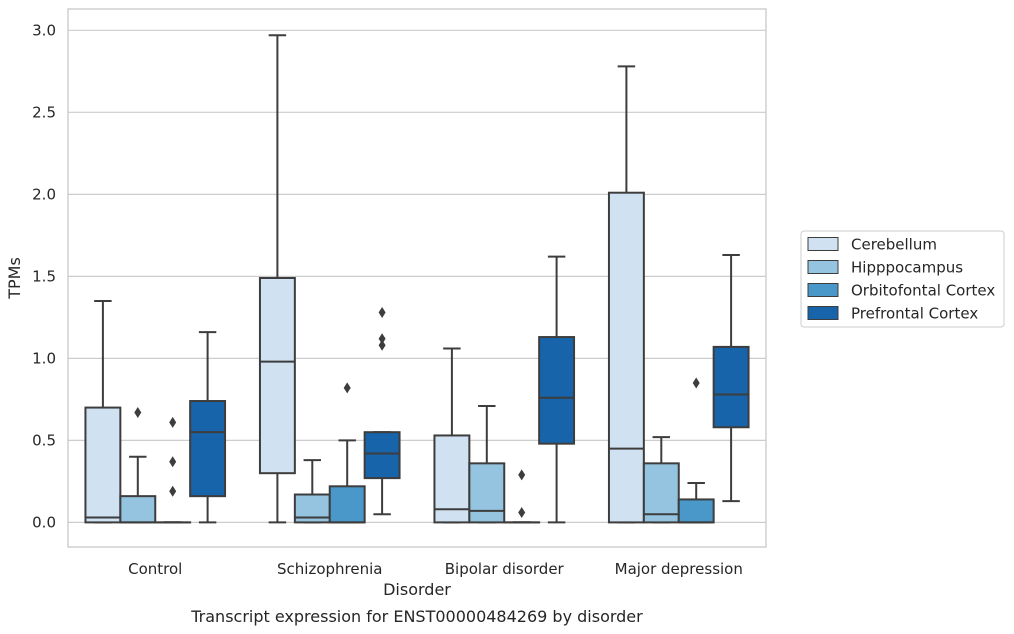  Describe the element at coordinates (44, 522) in the screenshot. I see `y-tick-label: 0.0` at that location.